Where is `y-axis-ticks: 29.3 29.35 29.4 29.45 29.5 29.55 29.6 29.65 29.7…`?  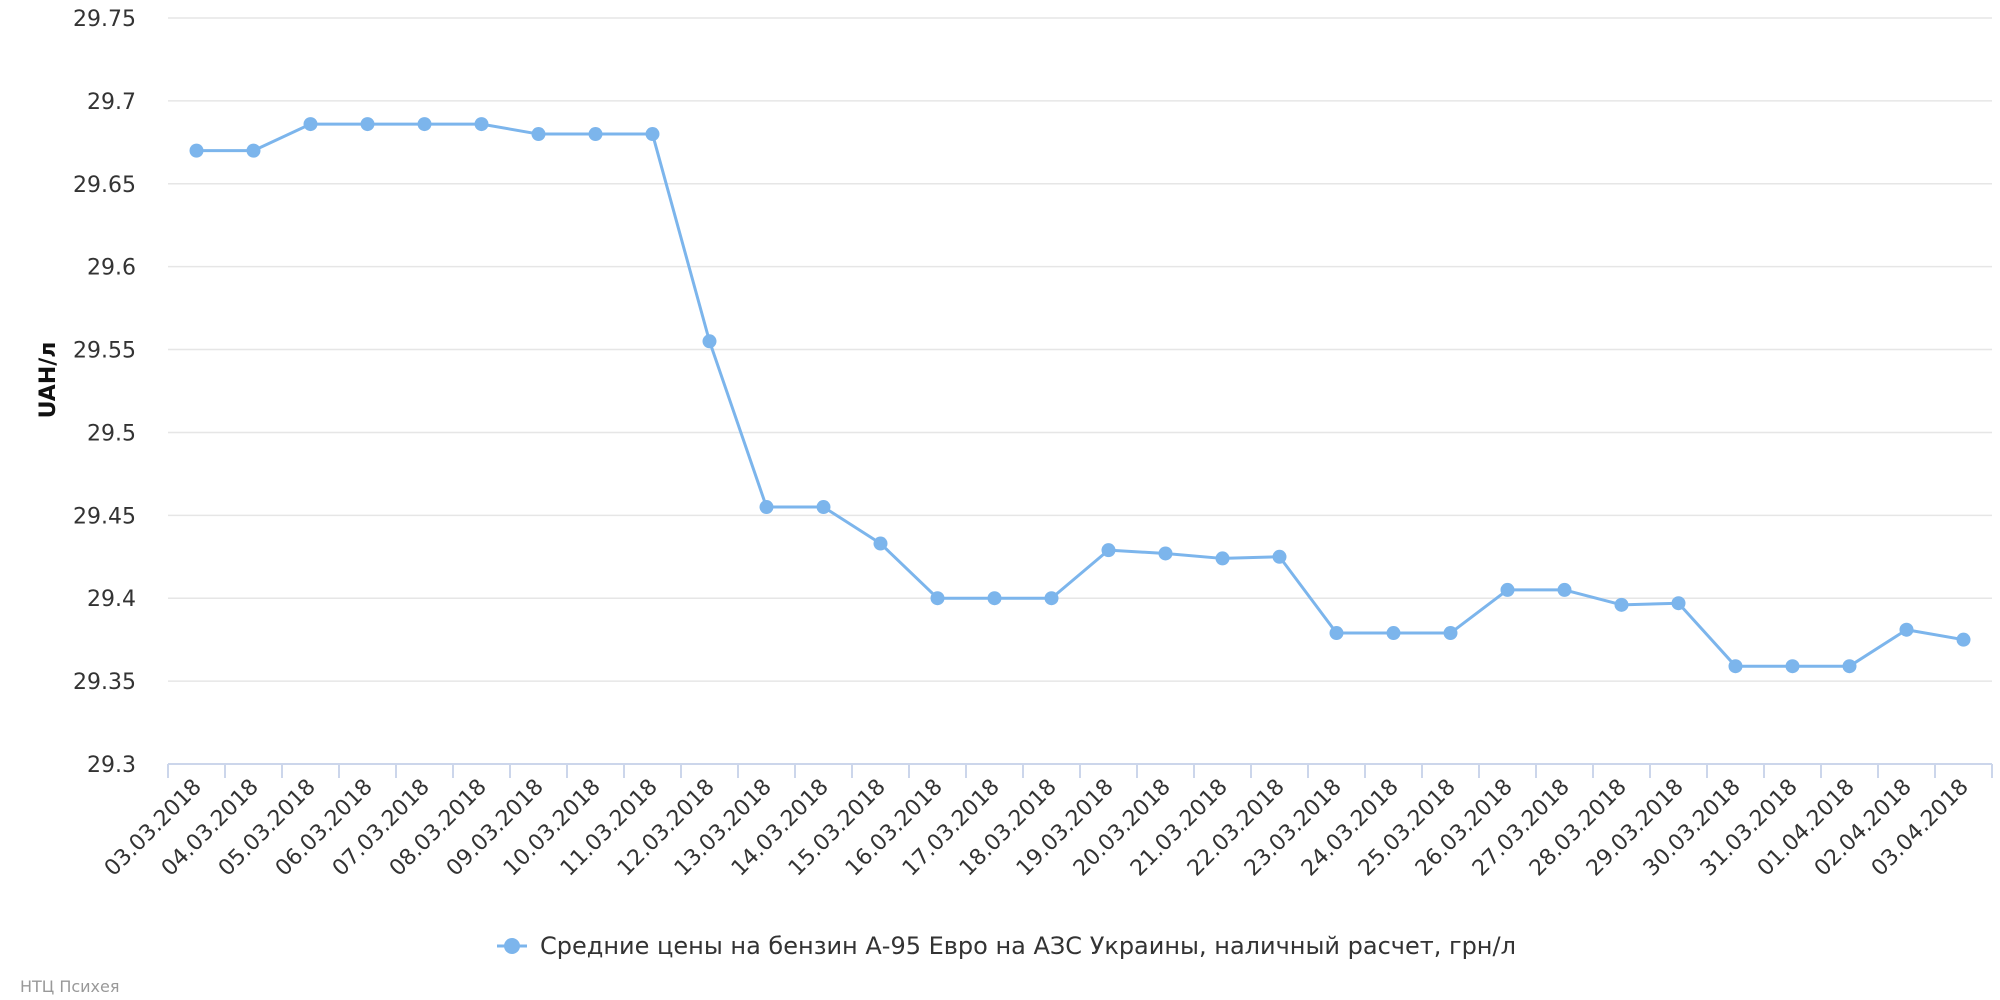 y-axis-ticks: 29.3 29.35 29.4 29.45 29.5 29.55 29.6 29.65 29.7… is located at coordinates (104, 392).